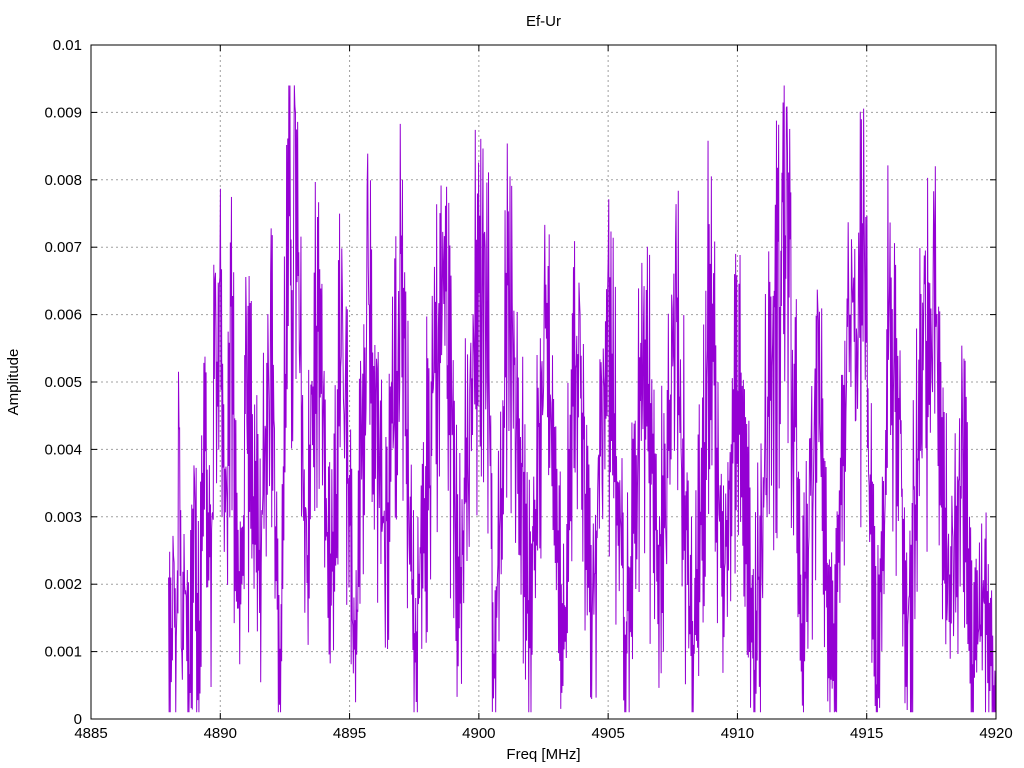  I want to click on y-tick-label: 0.002, so click(63, 584).